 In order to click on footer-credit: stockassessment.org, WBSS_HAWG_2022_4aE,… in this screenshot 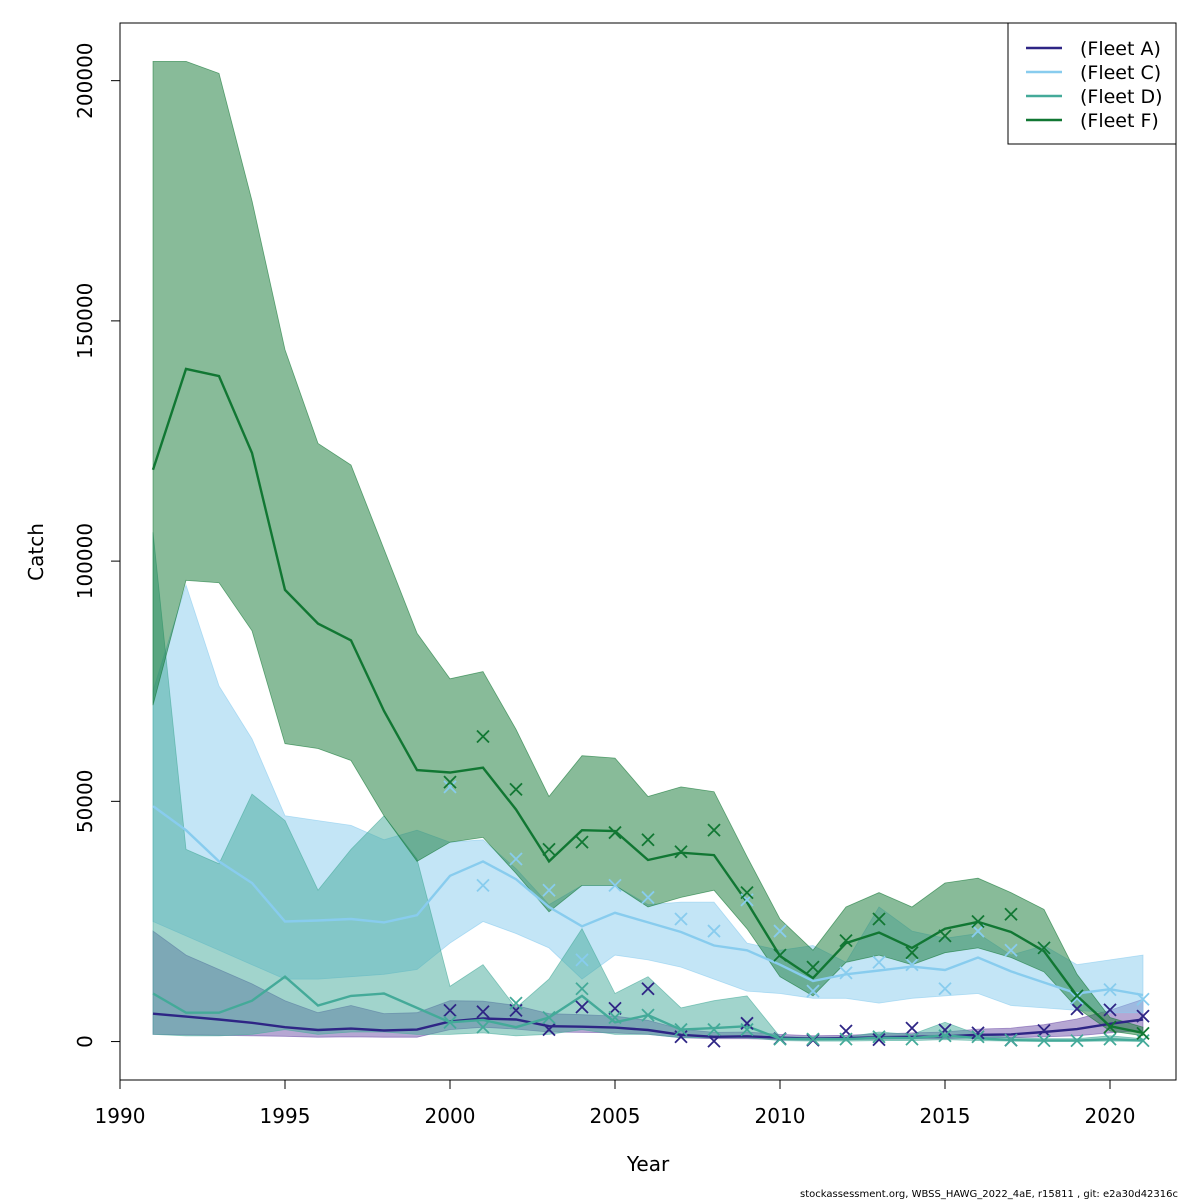, I will do `click(989, 1194)`.